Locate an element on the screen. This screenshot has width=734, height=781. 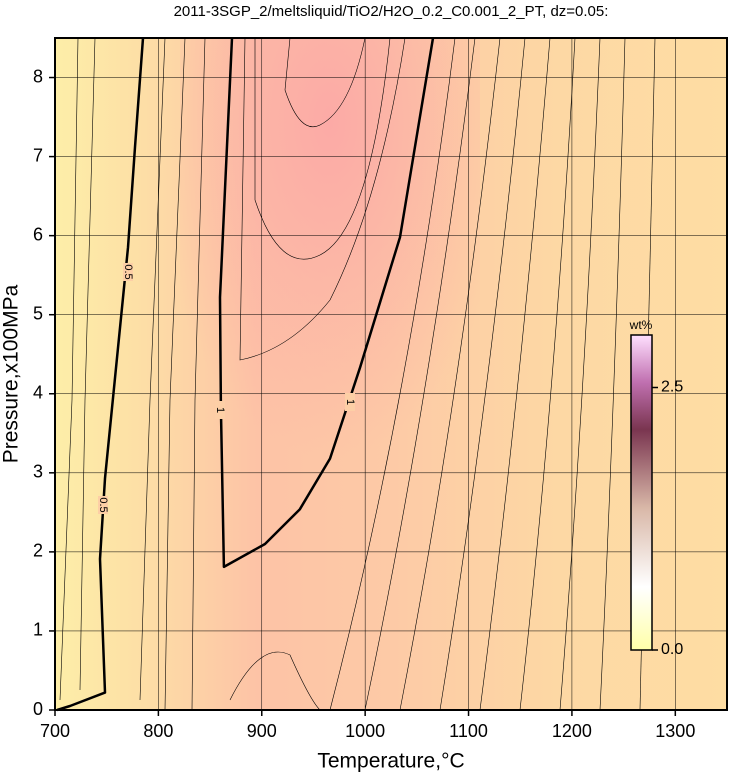
y-tick-label: 2 is located at coordinates (38, 551).